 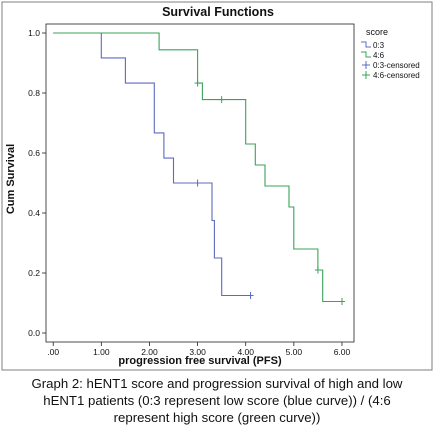 What do you see at coordinates (53, 352) in the screenshot?
I see `x-tick-label: .00` at bounding box center [53, 352].